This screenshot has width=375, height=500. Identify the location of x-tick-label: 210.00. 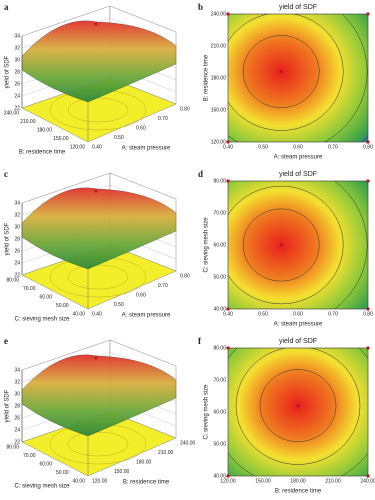
(333, 481).